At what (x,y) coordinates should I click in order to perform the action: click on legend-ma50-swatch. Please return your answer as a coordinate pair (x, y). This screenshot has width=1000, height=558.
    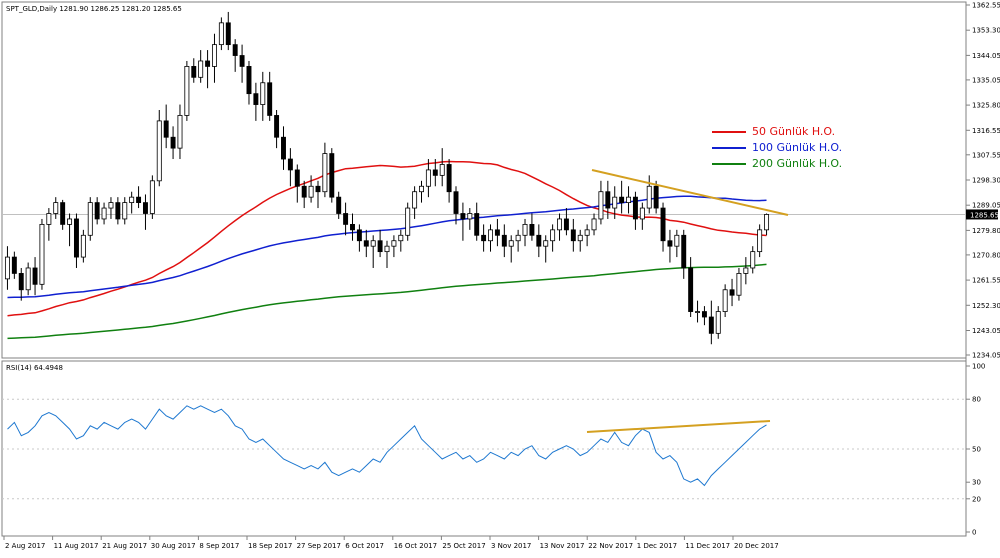
    Looking at the image, I should click on (729, 131).